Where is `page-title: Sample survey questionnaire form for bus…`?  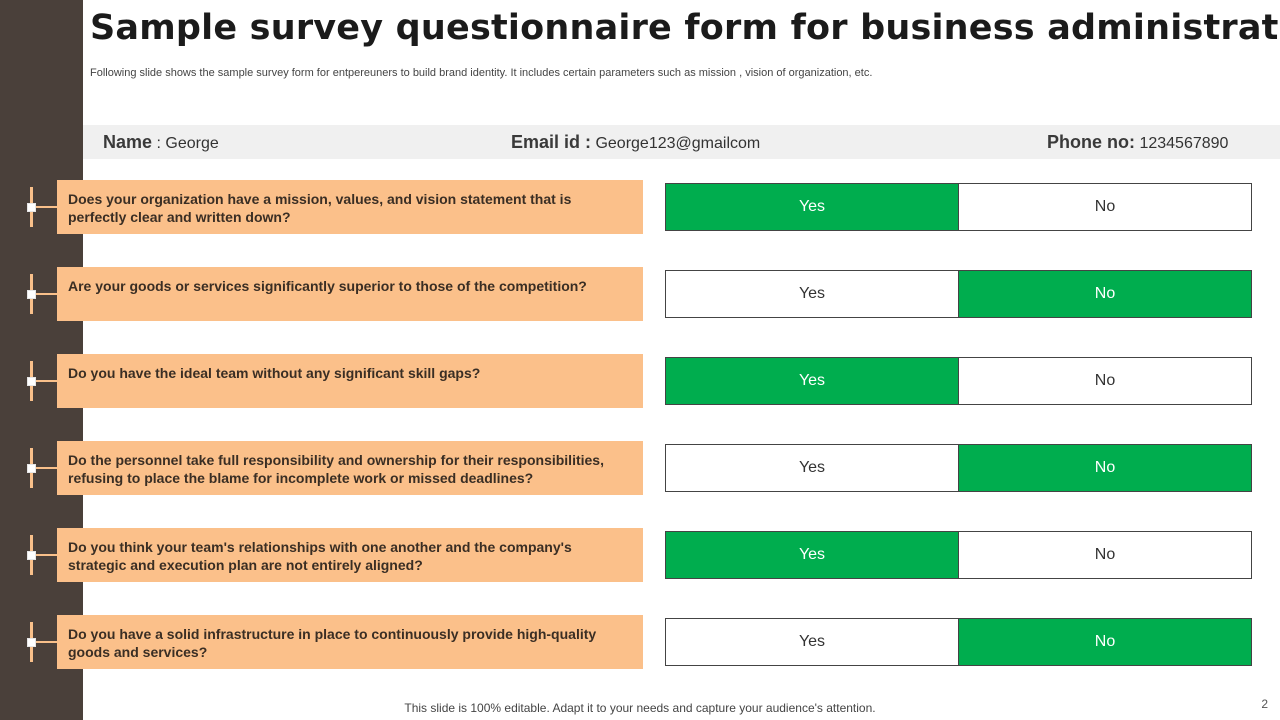
page-title: Sample survey questionnaire form for bus… is located at coordinates (685, 28).